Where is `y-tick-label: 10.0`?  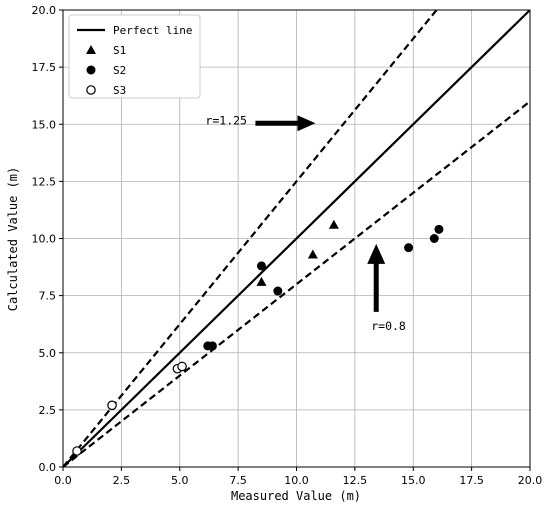
y-tick-label: 10.0 is located at coordinates (44, 239).